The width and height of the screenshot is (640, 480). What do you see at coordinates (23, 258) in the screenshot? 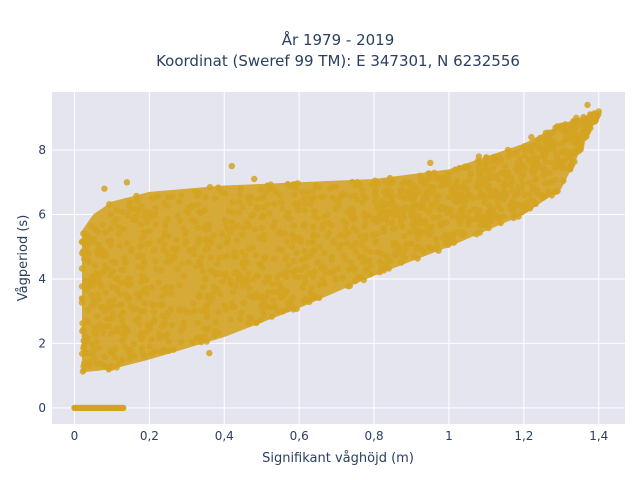
I see `y-axis-title: Vågperiod (s)` at bounding box center [23, 258].